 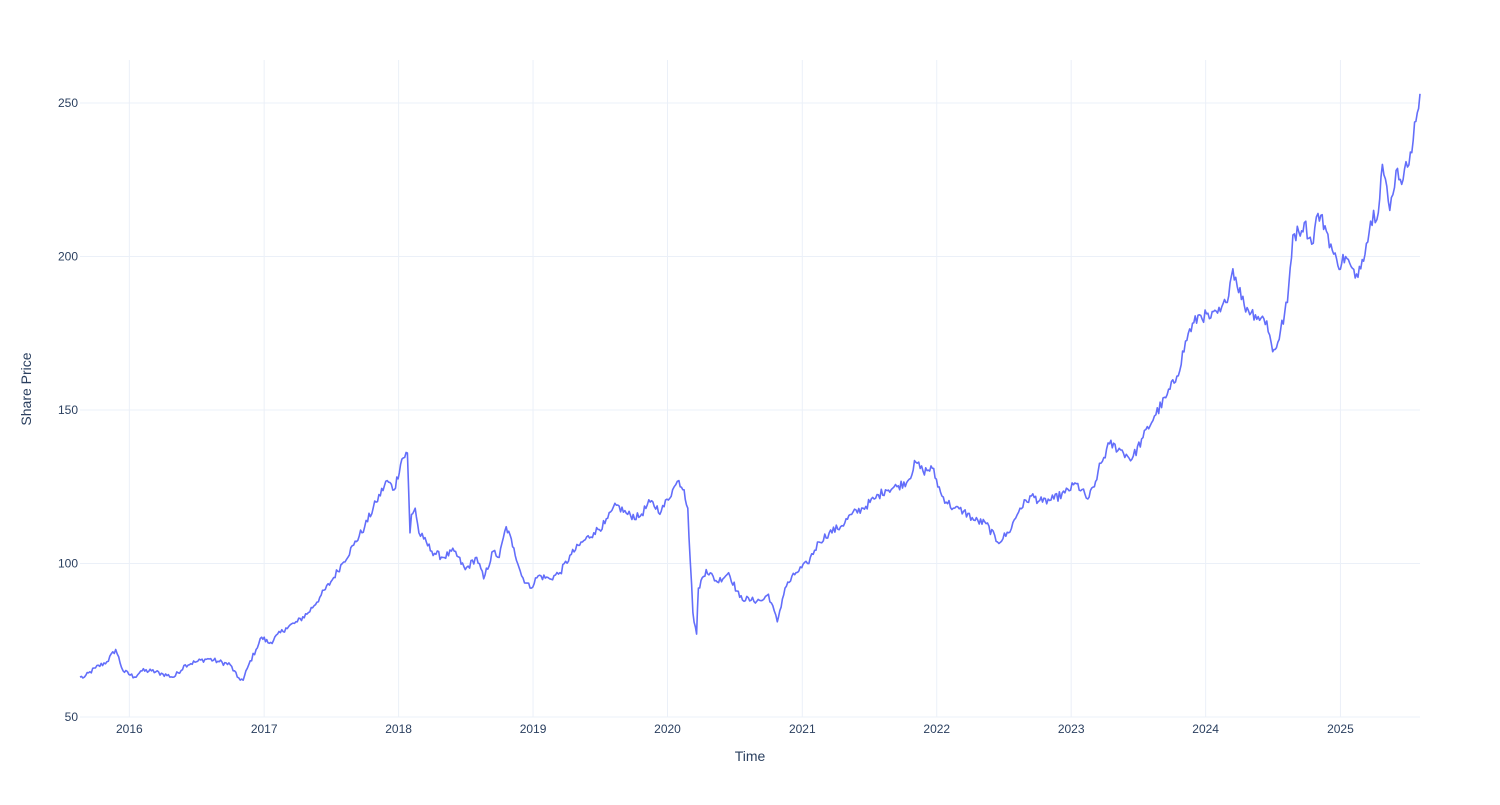 I want to click on x-tick-label: 2017, so click(x=264, y=729).